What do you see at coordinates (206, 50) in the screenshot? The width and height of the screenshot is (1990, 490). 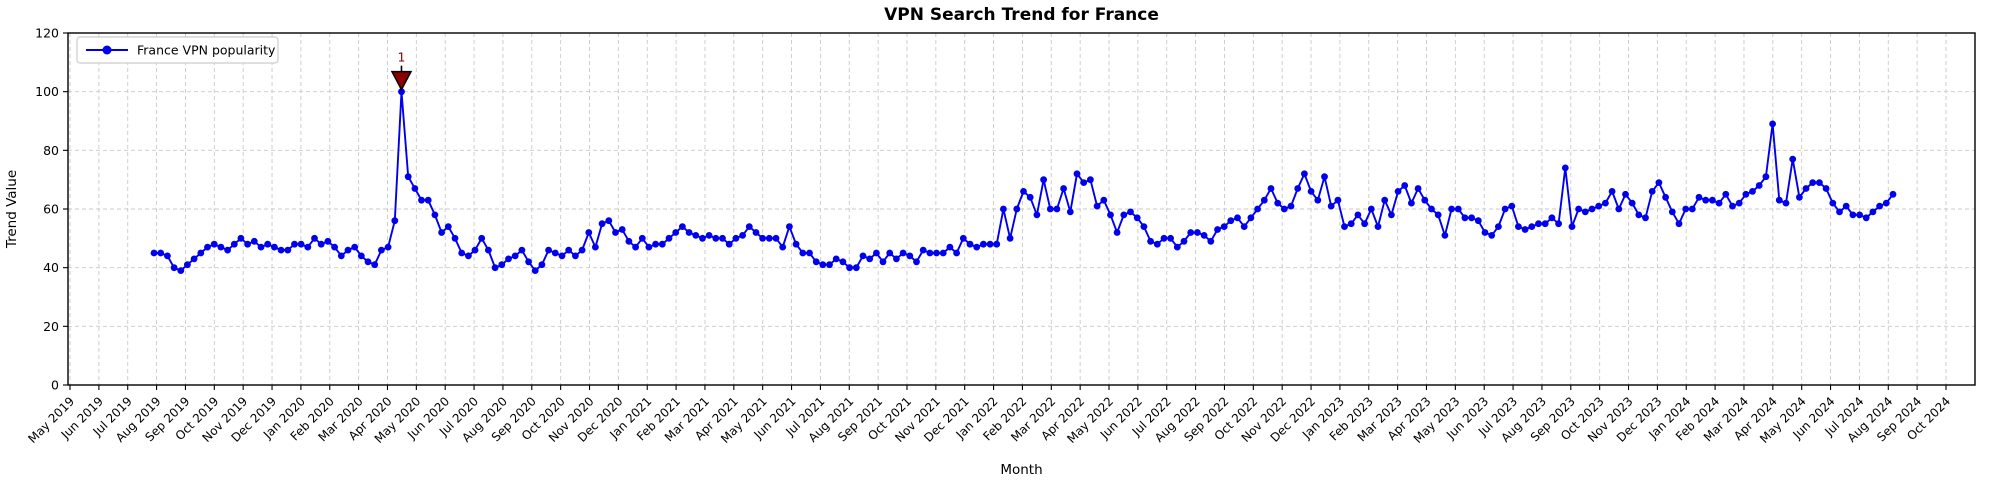 I see `legend-label: France VPN popularity` at bounding box center [206, 50].